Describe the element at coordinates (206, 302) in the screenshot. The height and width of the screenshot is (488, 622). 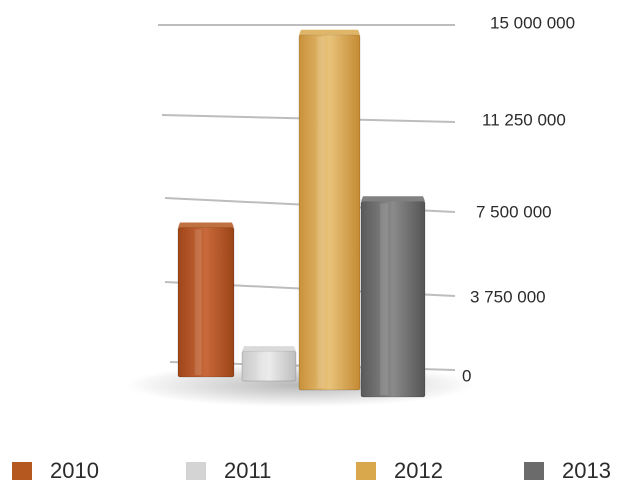
I see `bar-2010` at that location.